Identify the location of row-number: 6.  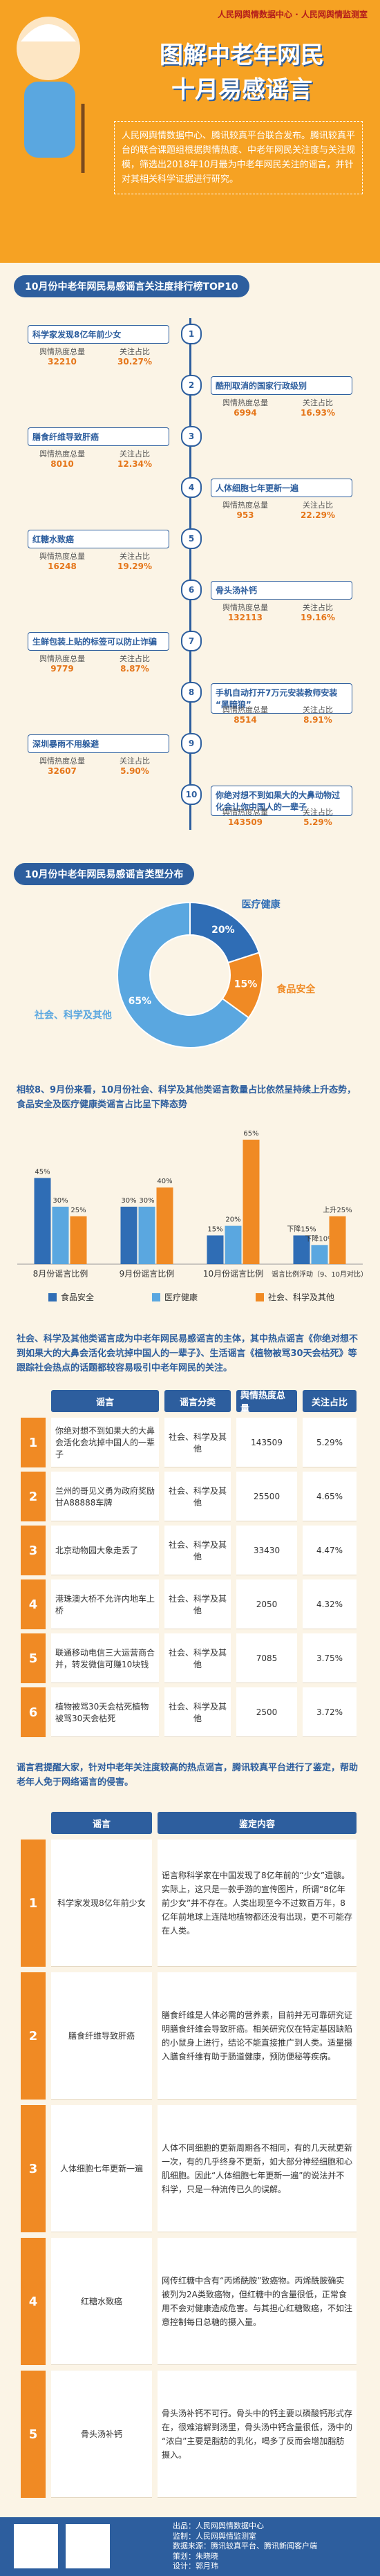
(33, 1712).